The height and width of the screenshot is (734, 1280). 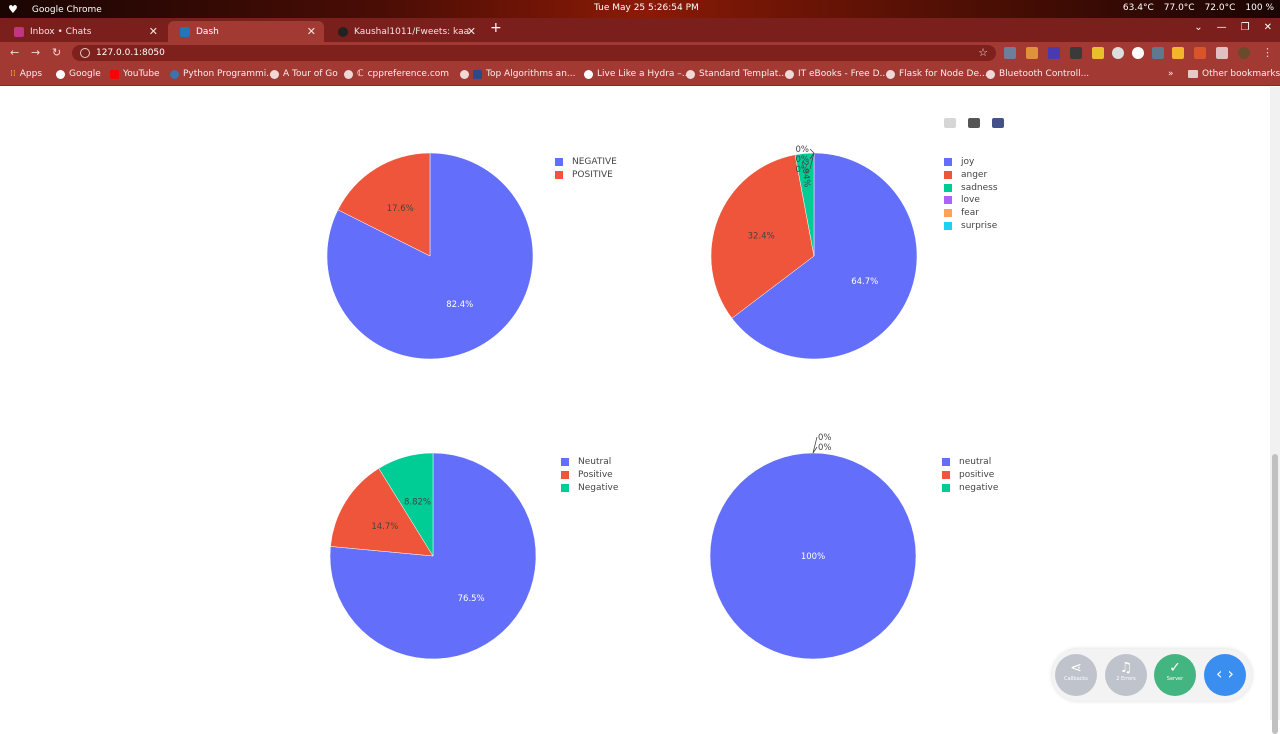 What do you see at coordinates (979, 487) in the screenshot?
I see `legend-label: negative` at bounding box center [979, 487].